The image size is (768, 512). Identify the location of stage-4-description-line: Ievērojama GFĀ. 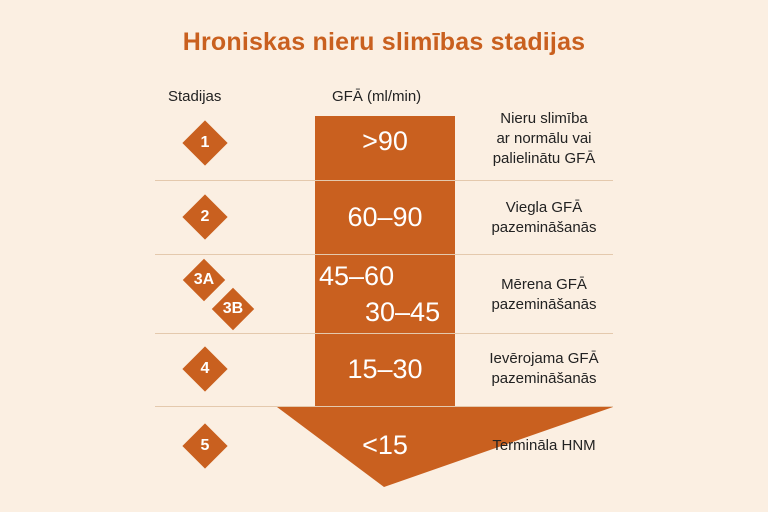
(544, 358).